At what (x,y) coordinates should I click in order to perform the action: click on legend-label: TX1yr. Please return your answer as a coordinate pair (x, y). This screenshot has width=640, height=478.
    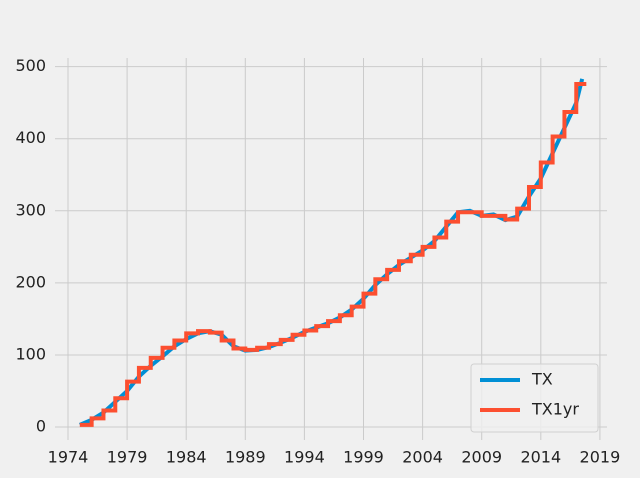
    Looking at the image, I should click on (555, 409).